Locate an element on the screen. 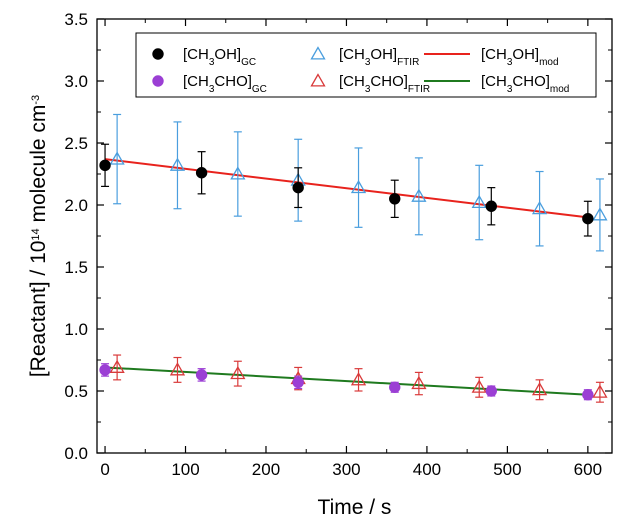 This screenshot has height=525, width=627. x-tick-label: 600 is located at coordinates (588, 469).